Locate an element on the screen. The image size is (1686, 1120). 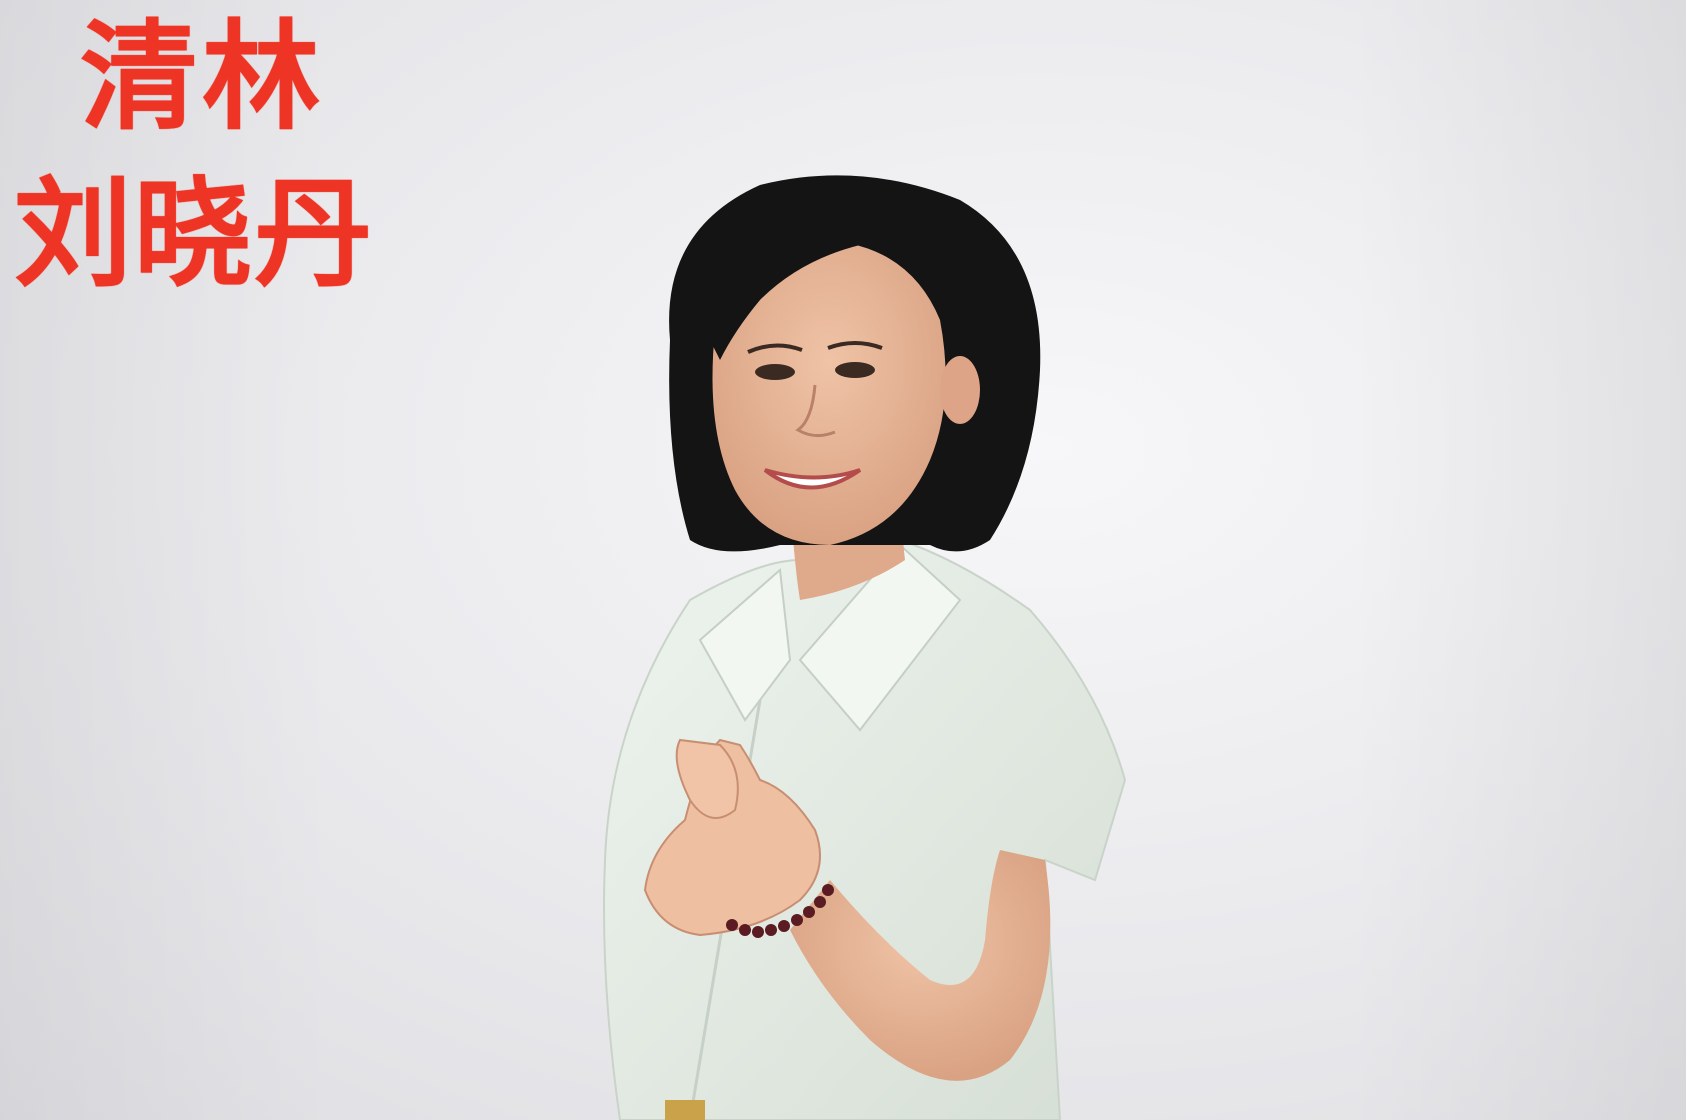
thumb is located at coordinates (707, 778).